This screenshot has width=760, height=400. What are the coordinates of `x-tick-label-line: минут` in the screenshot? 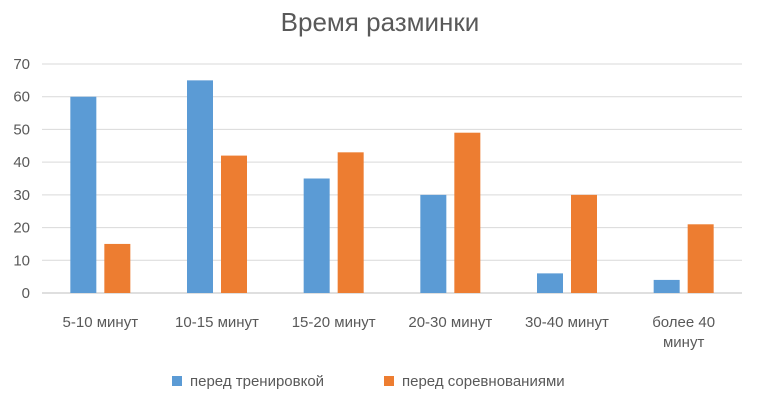 It's located at (683, 342).